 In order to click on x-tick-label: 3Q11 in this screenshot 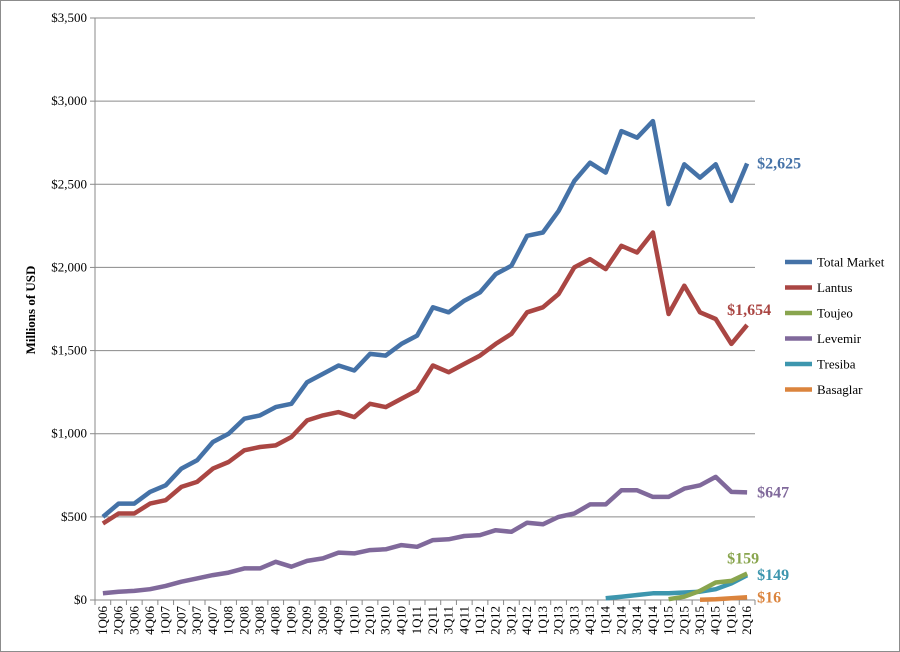, I will do `click(448, 620)`.